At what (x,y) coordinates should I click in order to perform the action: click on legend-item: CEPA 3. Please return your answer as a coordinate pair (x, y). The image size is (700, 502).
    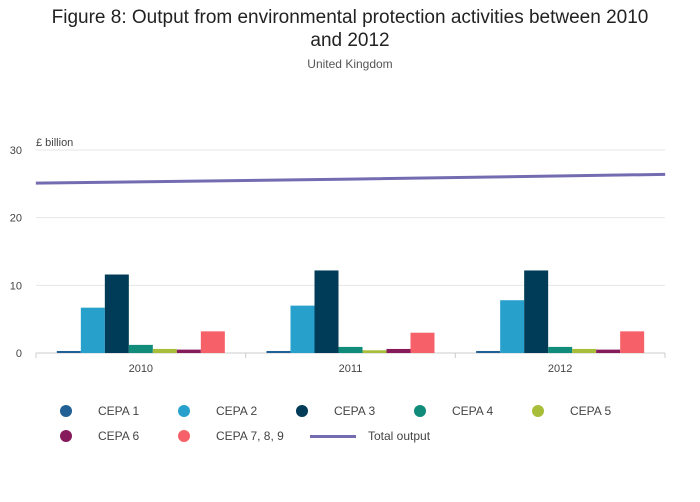
    Looking at the image, I should click on (335, 411).